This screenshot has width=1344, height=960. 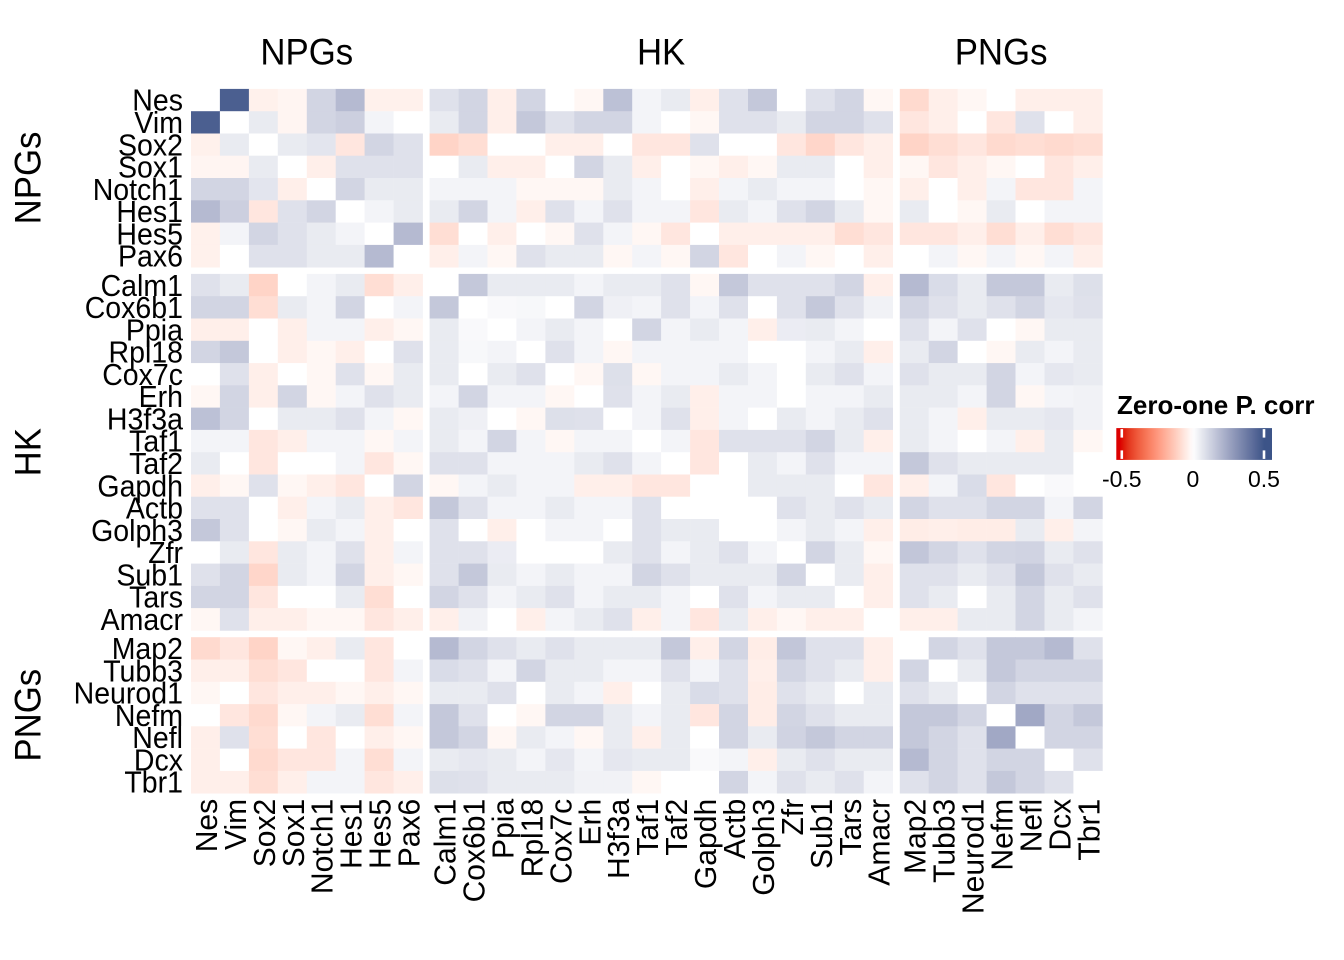 I want to click on svg-text: Zero-one P. corr, so click(x=1215, y=405).